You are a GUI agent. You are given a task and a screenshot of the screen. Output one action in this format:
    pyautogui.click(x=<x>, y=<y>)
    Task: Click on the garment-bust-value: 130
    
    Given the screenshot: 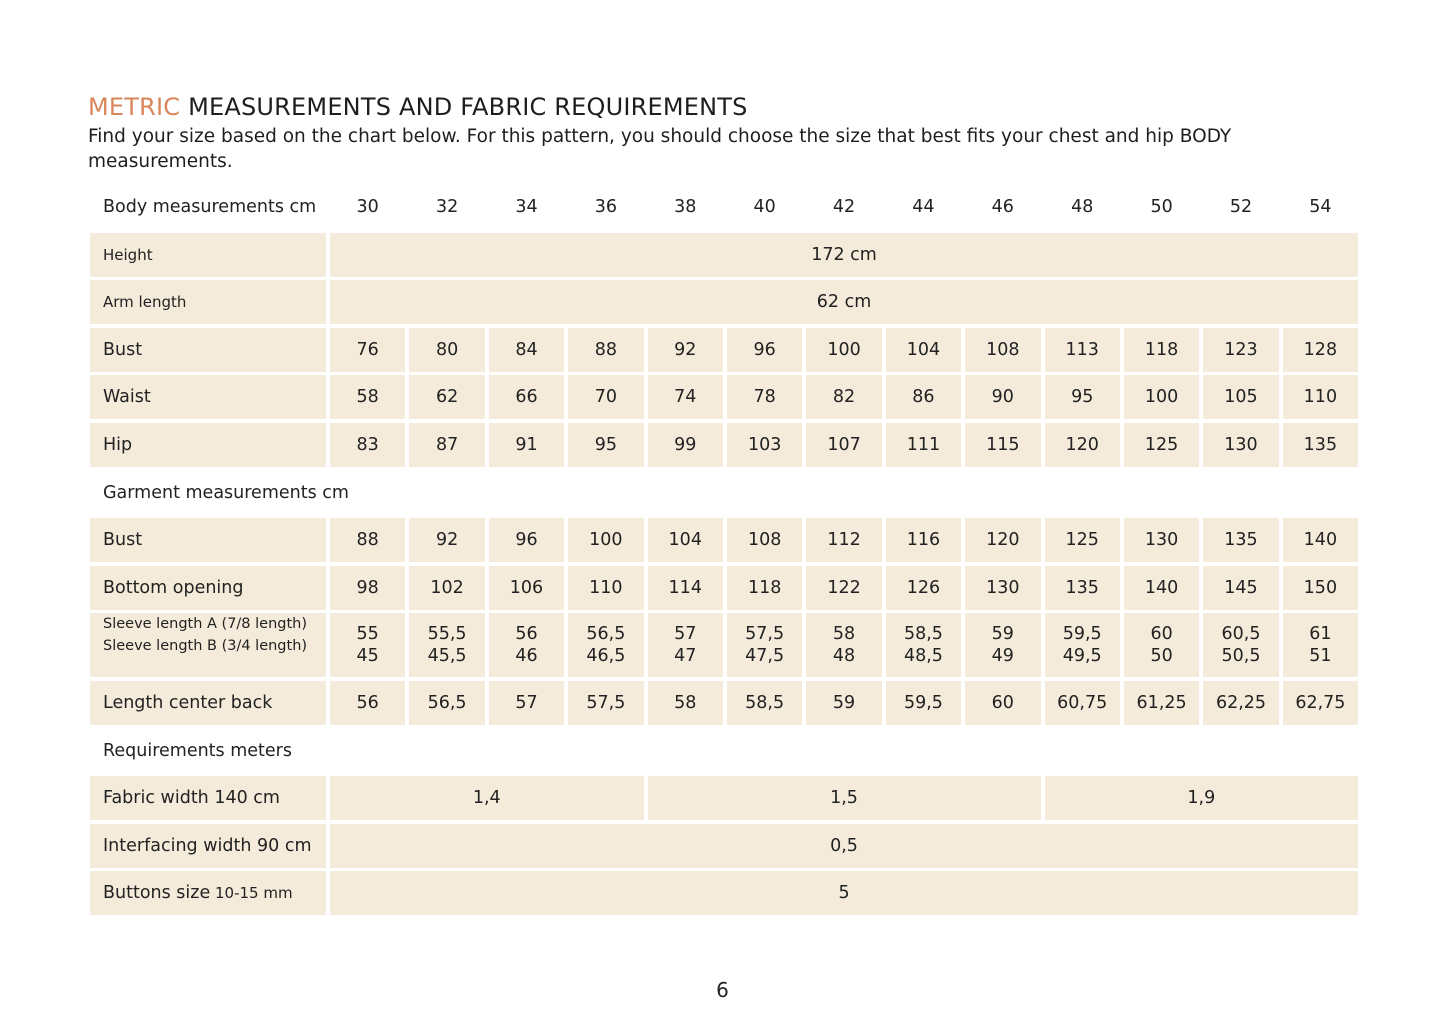 What is the action you would take?
    pyautogui.click(x=1161, y=540)
    